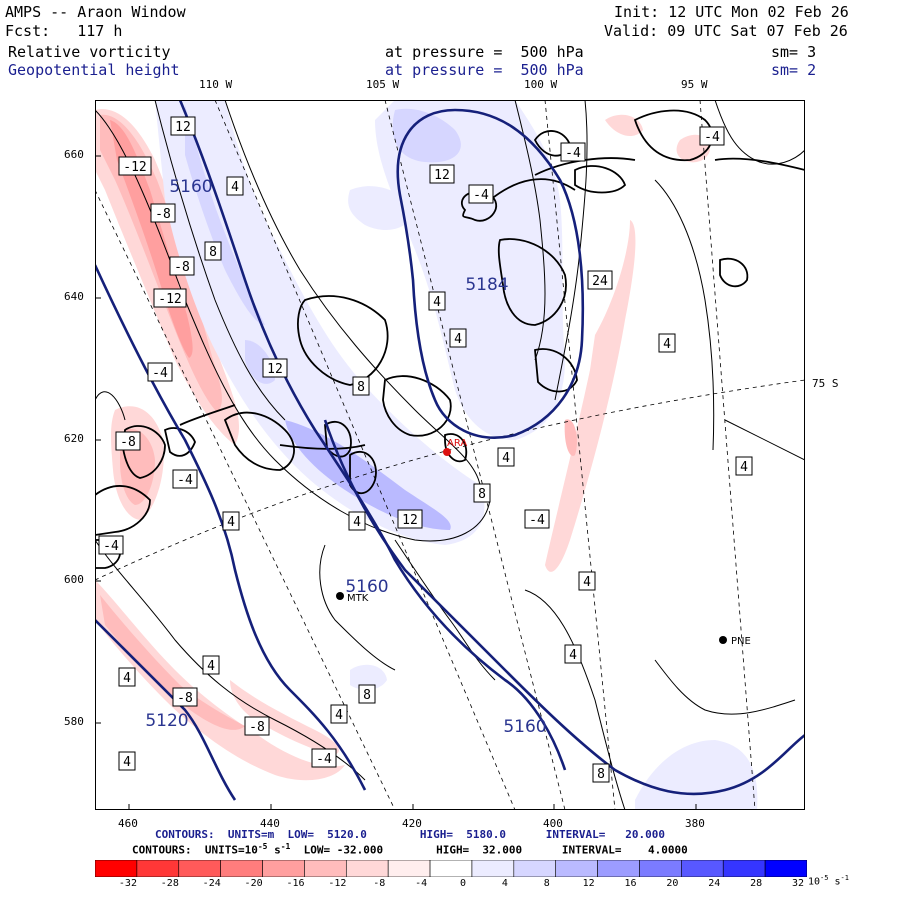 This screenshot has width=900, height=900. What do you see at coordinates (484, 70) in the screenshot?
I see `field2-level: at pressure = 500 hPa` at bounding box center [484, 70].